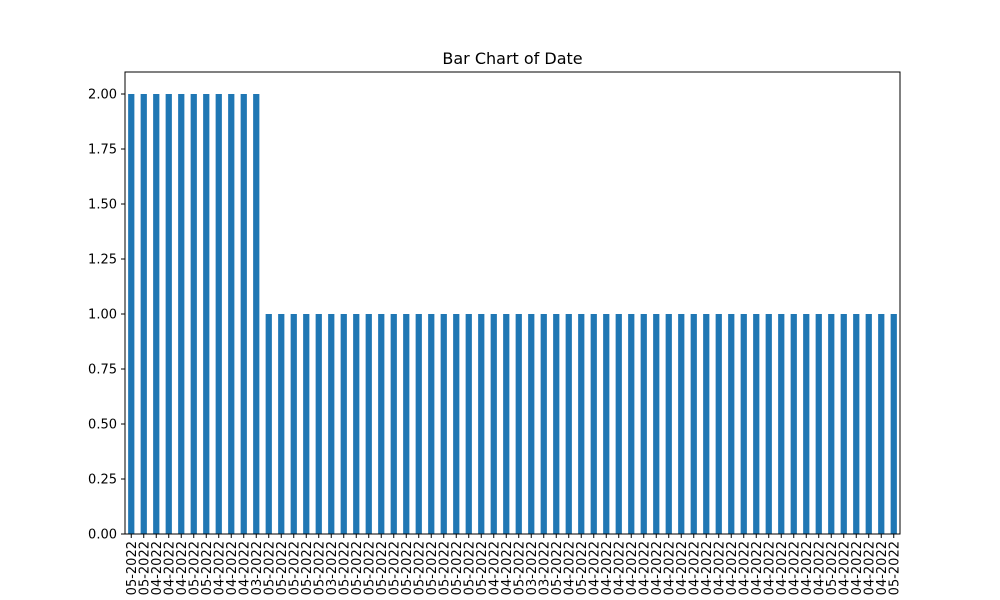  I want to click on x-tick-label-25: 05-2022, so click(444, 568).